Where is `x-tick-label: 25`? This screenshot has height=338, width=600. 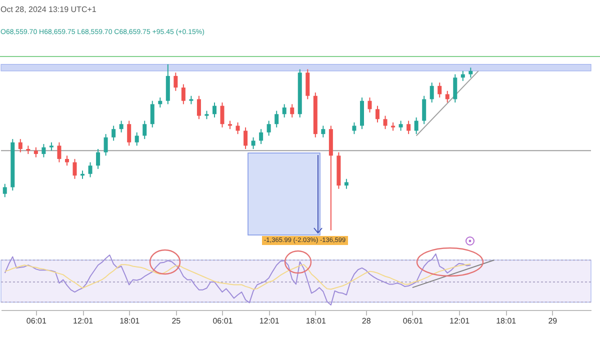 x-tick-label: 25 is located at coordinates (177, 321).